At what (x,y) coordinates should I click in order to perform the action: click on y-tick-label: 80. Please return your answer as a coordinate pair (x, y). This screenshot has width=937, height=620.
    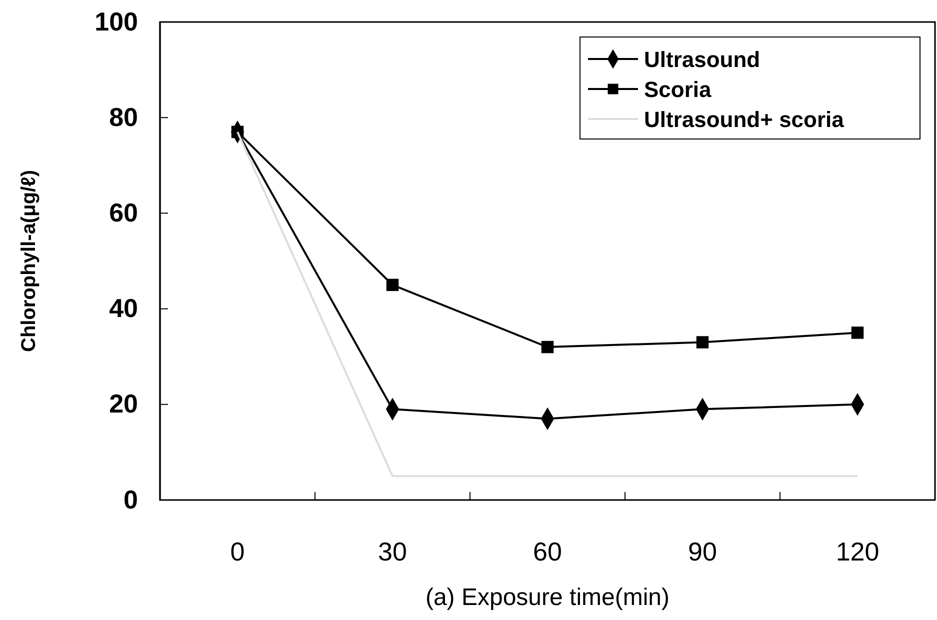
    Looking at the image, I should click on (123, 117).